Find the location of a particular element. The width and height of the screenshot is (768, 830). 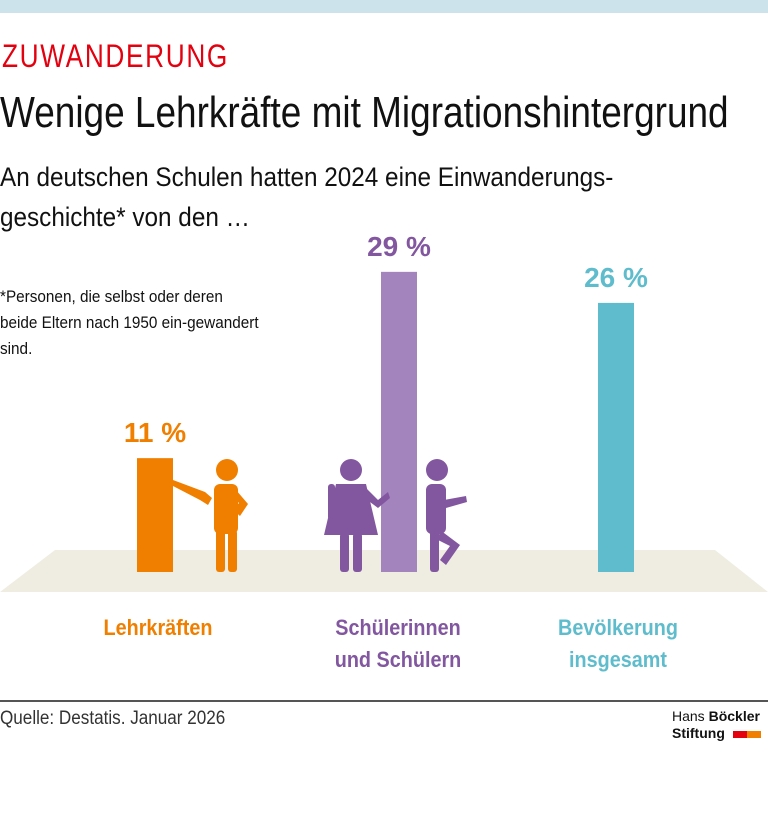

data-label-2: 26 % is located at coordinates (616, 277).